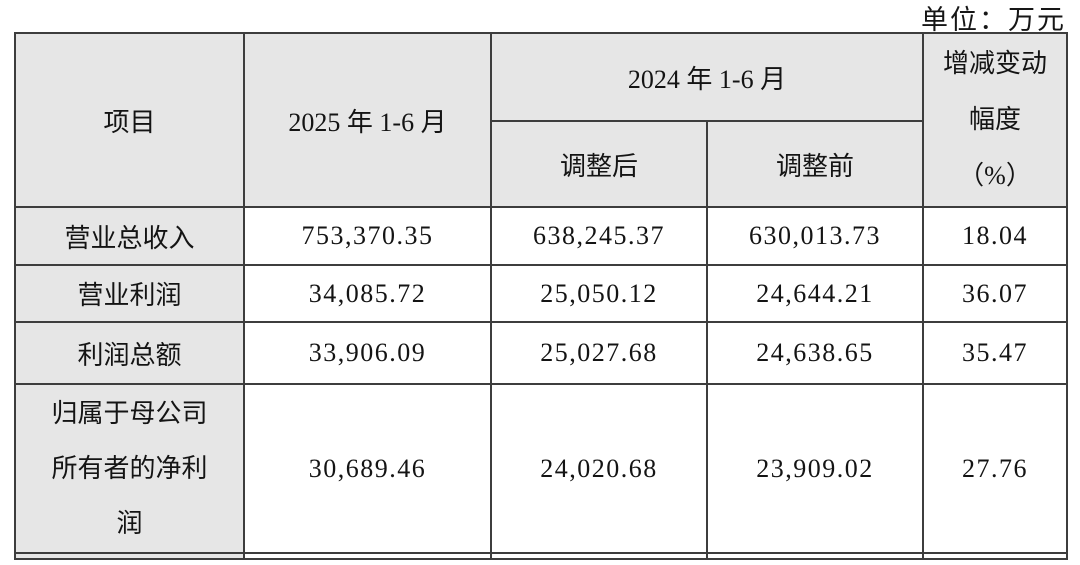 Image resolution: width=1080 pixels, height=565 pixels. I want to click on table-row-partial-clipped, so click(541, 556).